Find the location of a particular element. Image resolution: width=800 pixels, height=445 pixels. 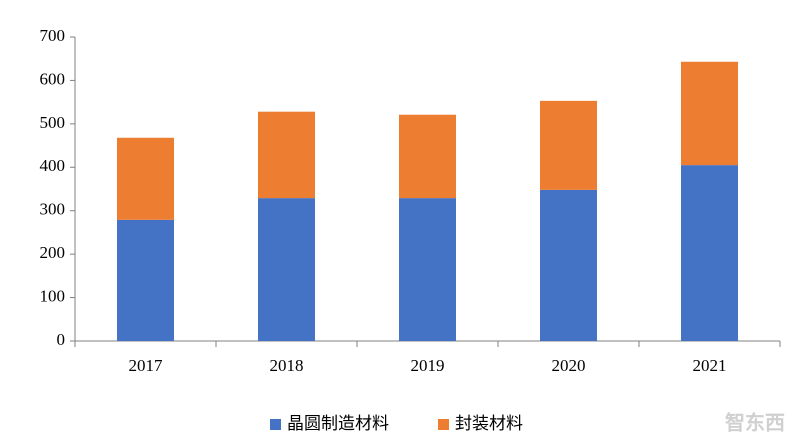

legend-label: 晶圆制造材料 is located at coordinates (338, 423).